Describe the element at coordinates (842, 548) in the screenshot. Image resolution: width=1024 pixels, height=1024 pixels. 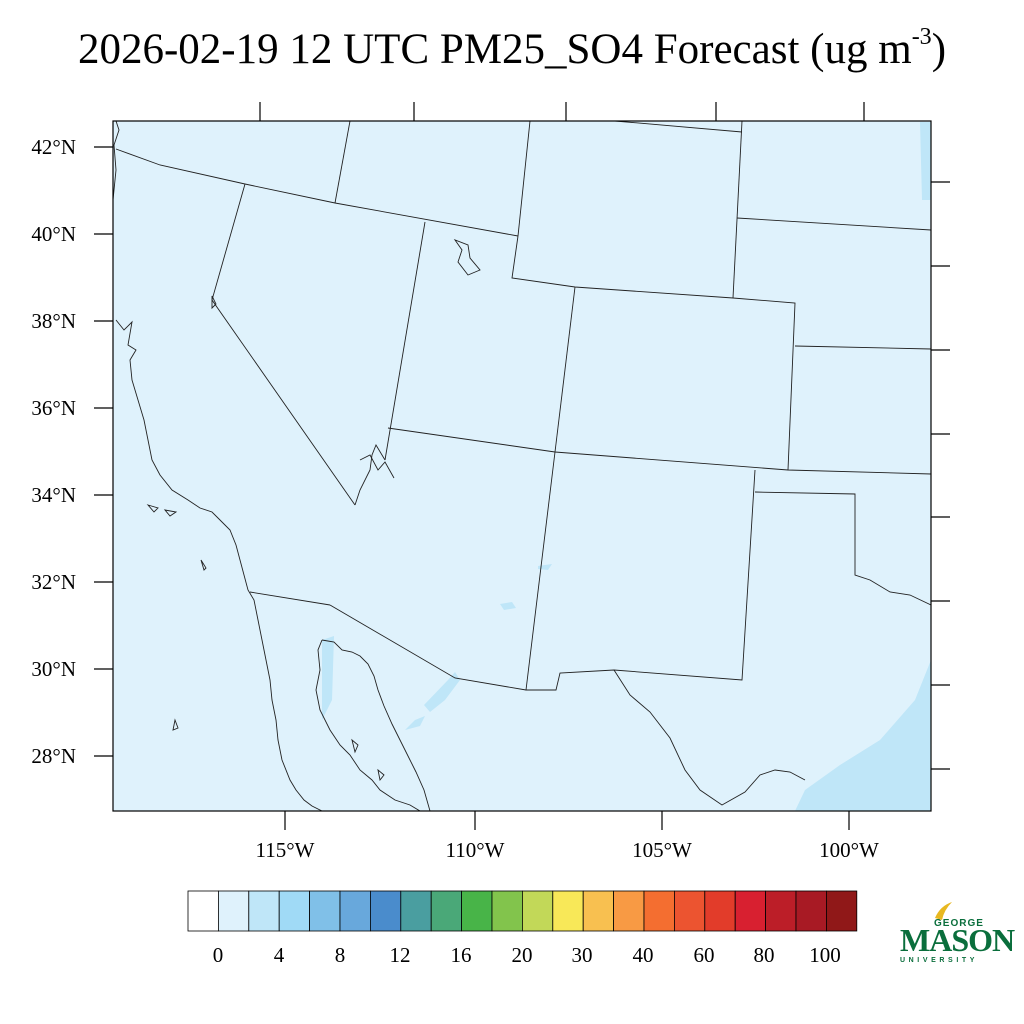
I see `border-oklahoma-texas` at that location.